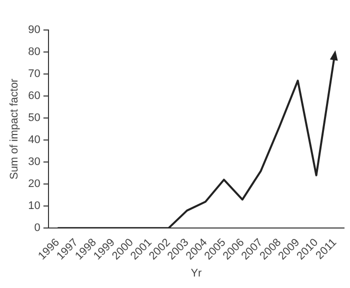 The image size is (350, 288). I want to click on y-tick-label: 20, so click(34, 184).